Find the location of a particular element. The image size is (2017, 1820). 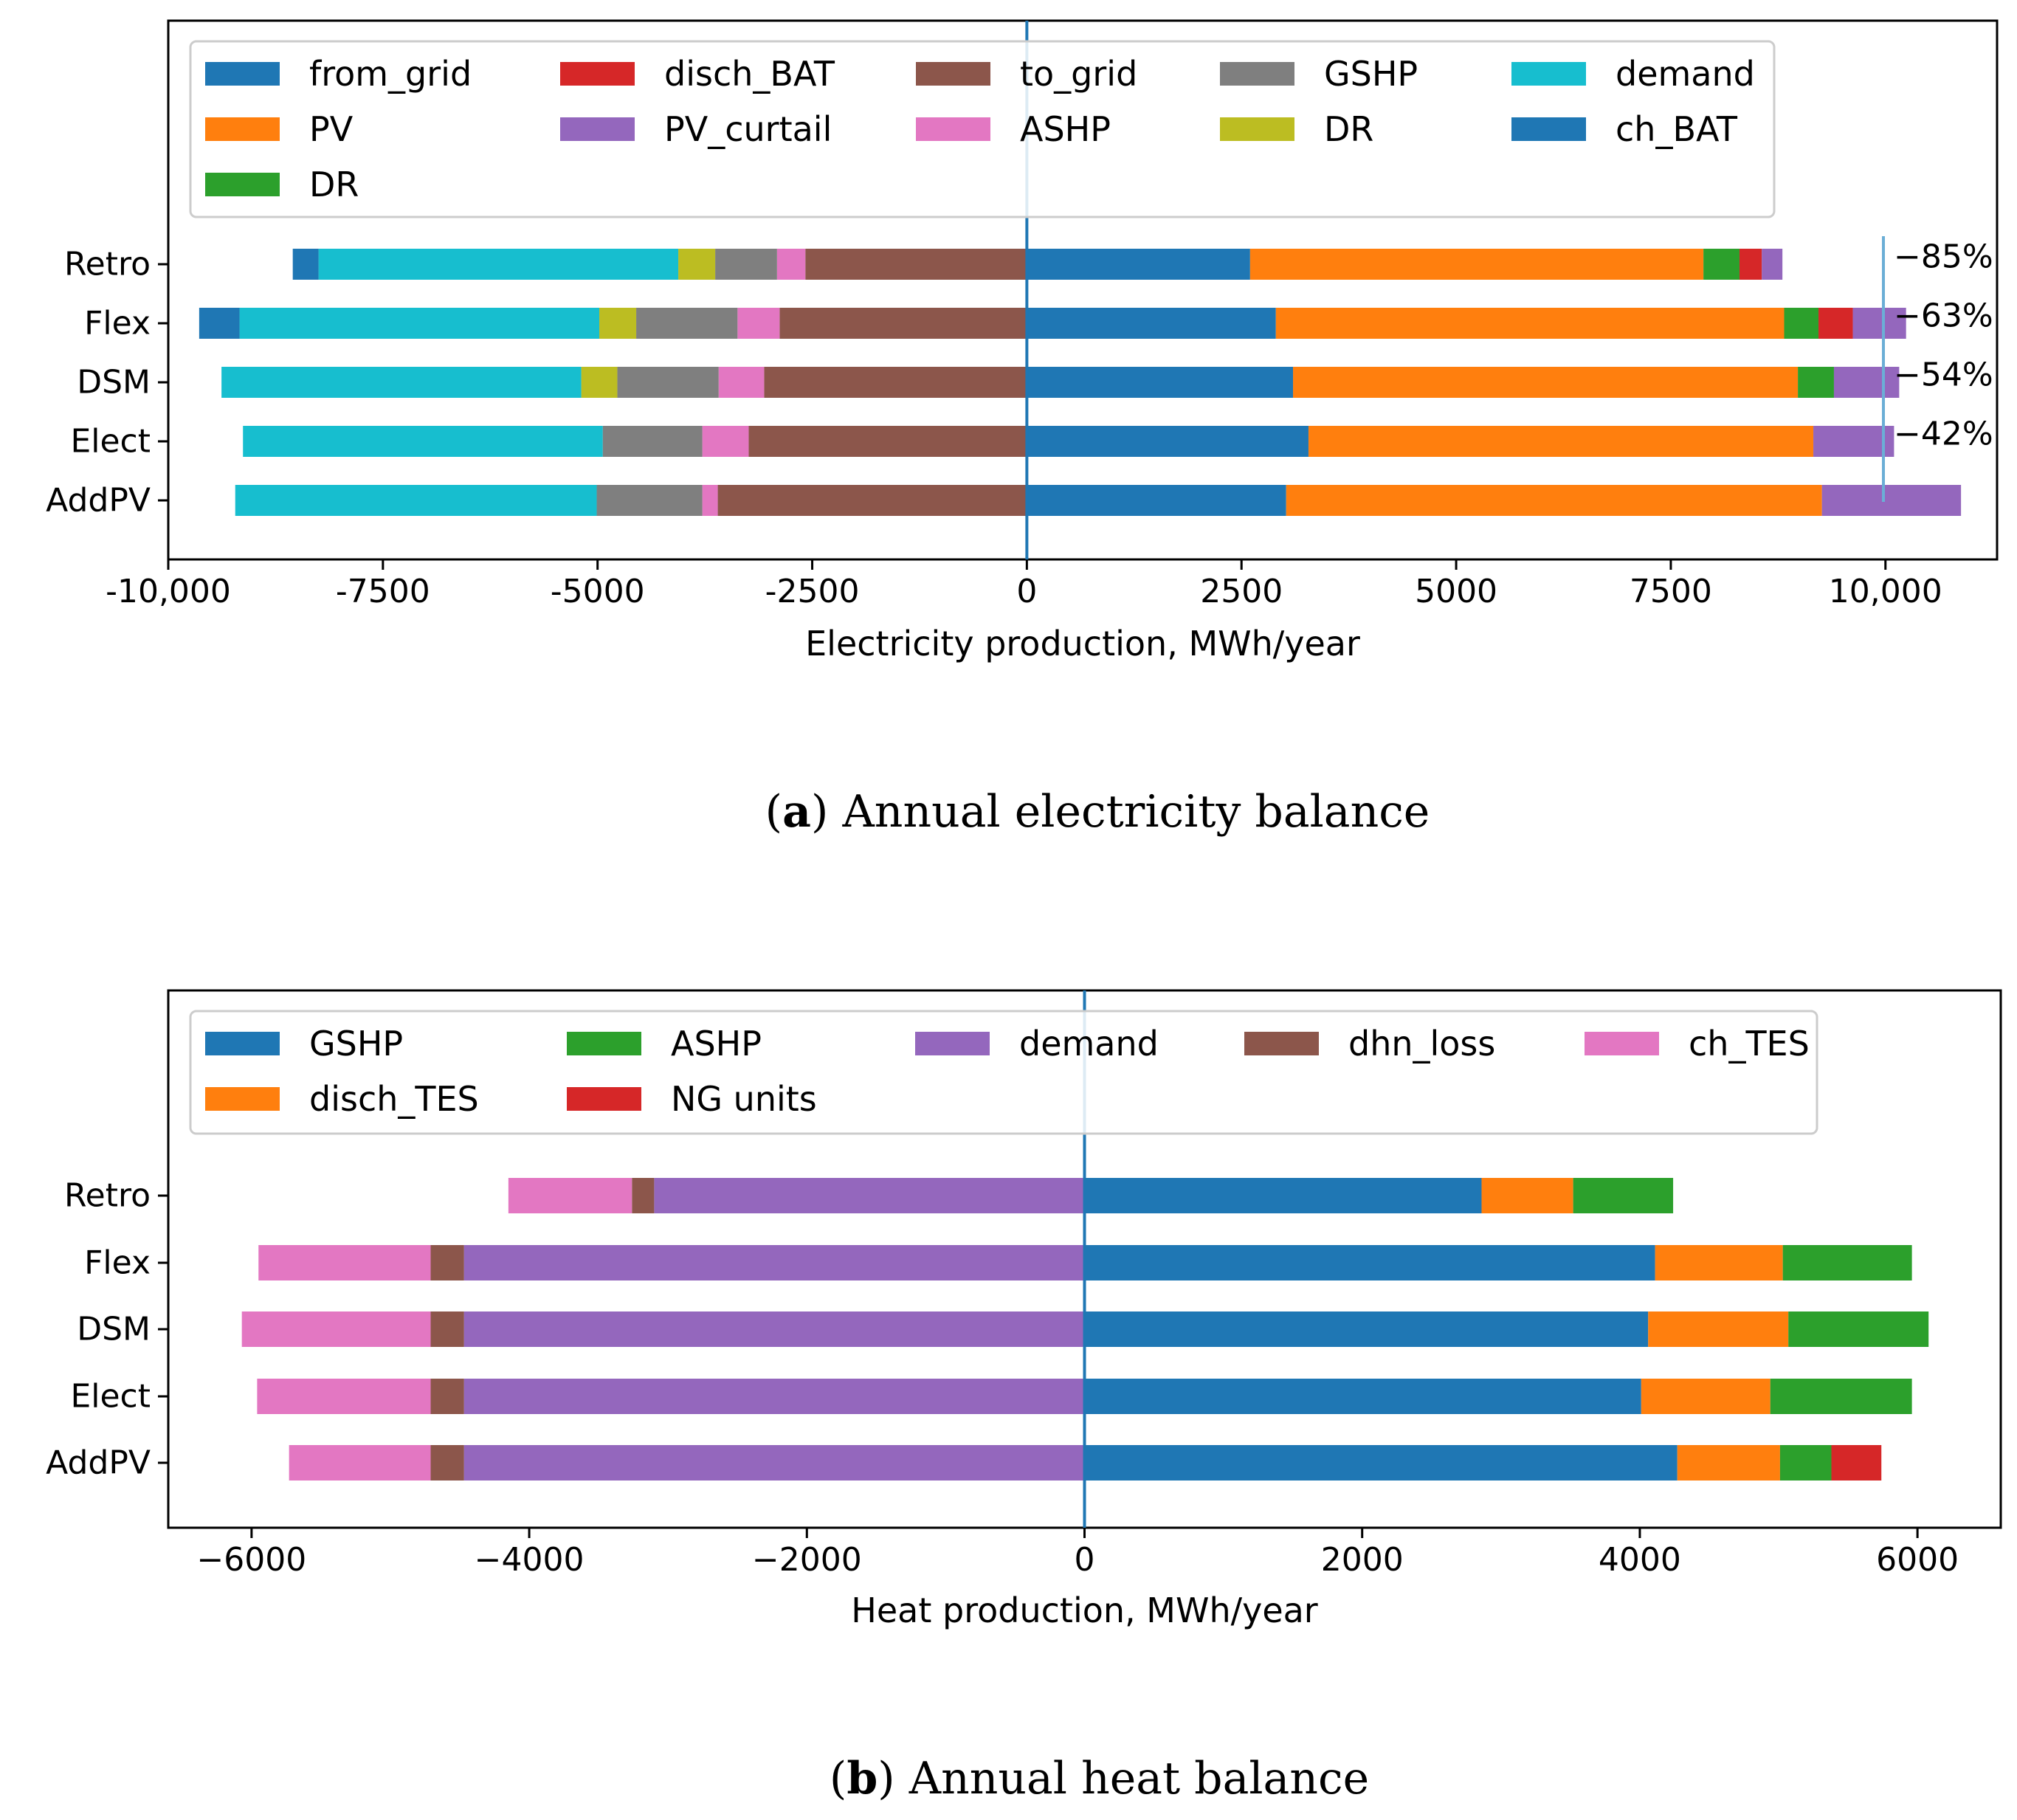

bar-retro-dhn-loss-negative is located at coordinates (643, 1195).